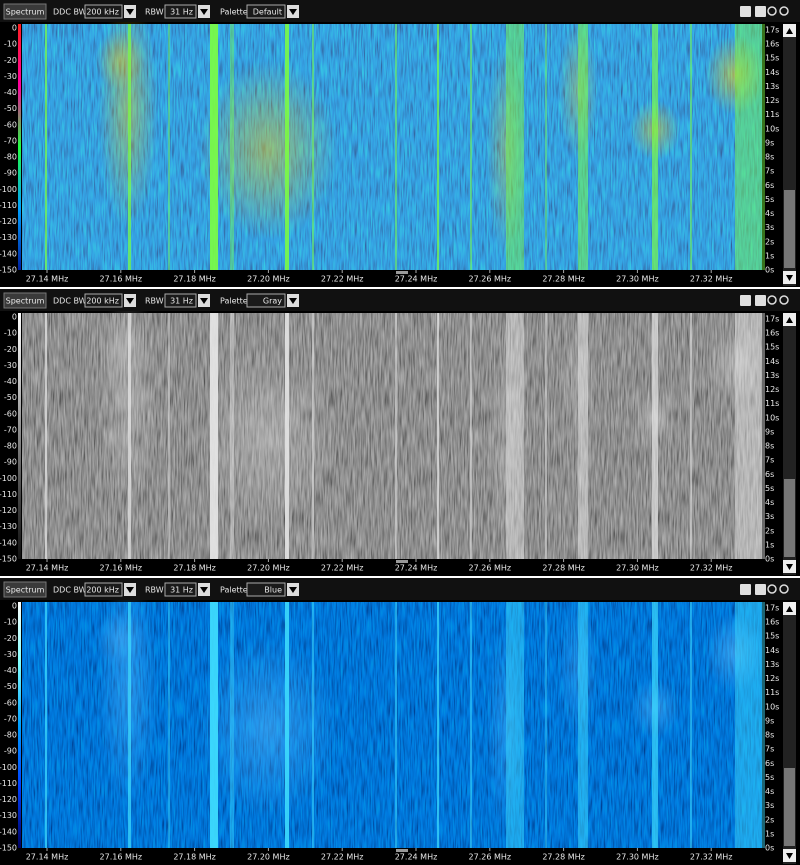  What do you see at coordinates (342, 857) in the screenshot?
I see `freq-tick-label: 27.22 MHz` at bounding box center [342, 857].